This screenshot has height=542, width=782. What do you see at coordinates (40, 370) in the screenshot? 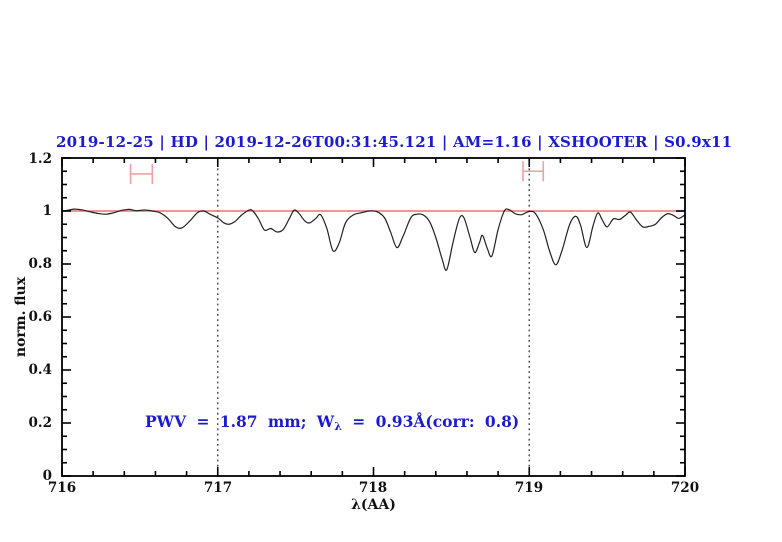
I see `y-tick-label: 0.4` at bounding box center [40, 370].